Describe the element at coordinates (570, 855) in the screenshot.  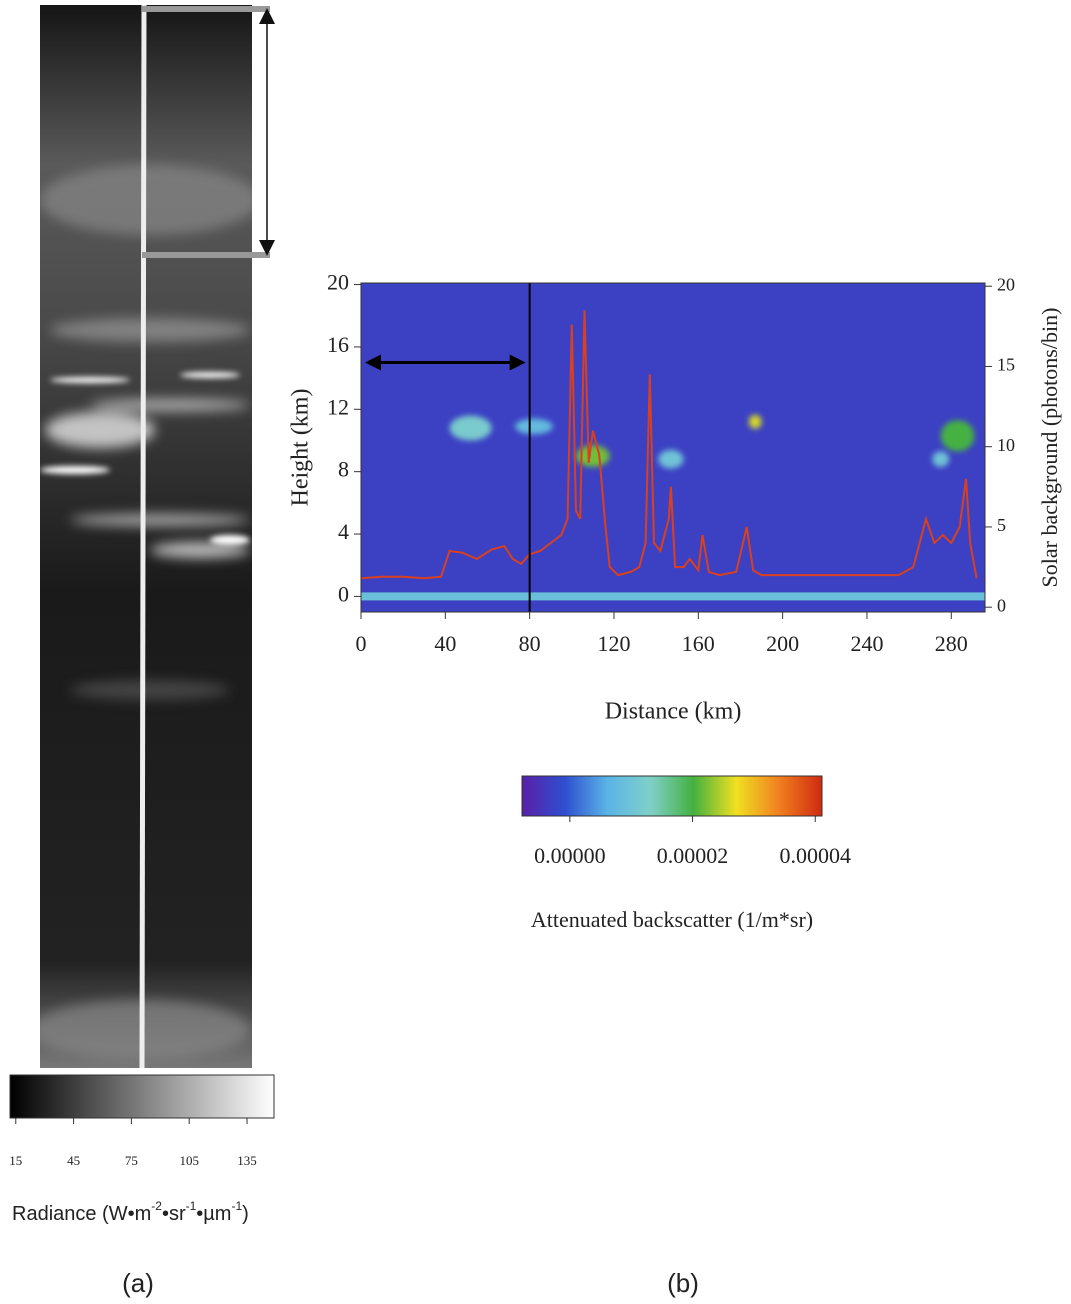
I see `colorbar-tick-label: 0.00000` at that location.